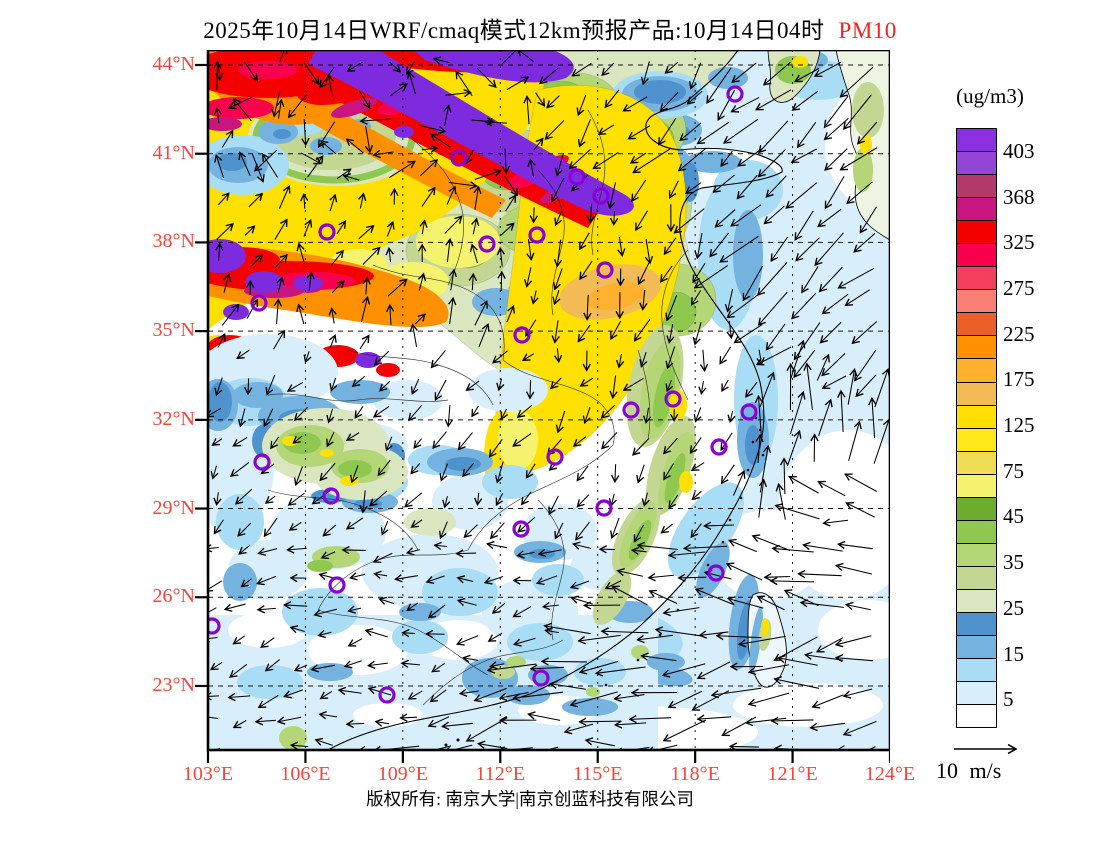 This screenshot has width=1100, height=850. Describe the element at coordinates (173, 152) in the screenshot. I see `lat-label: 41°N` at that location.